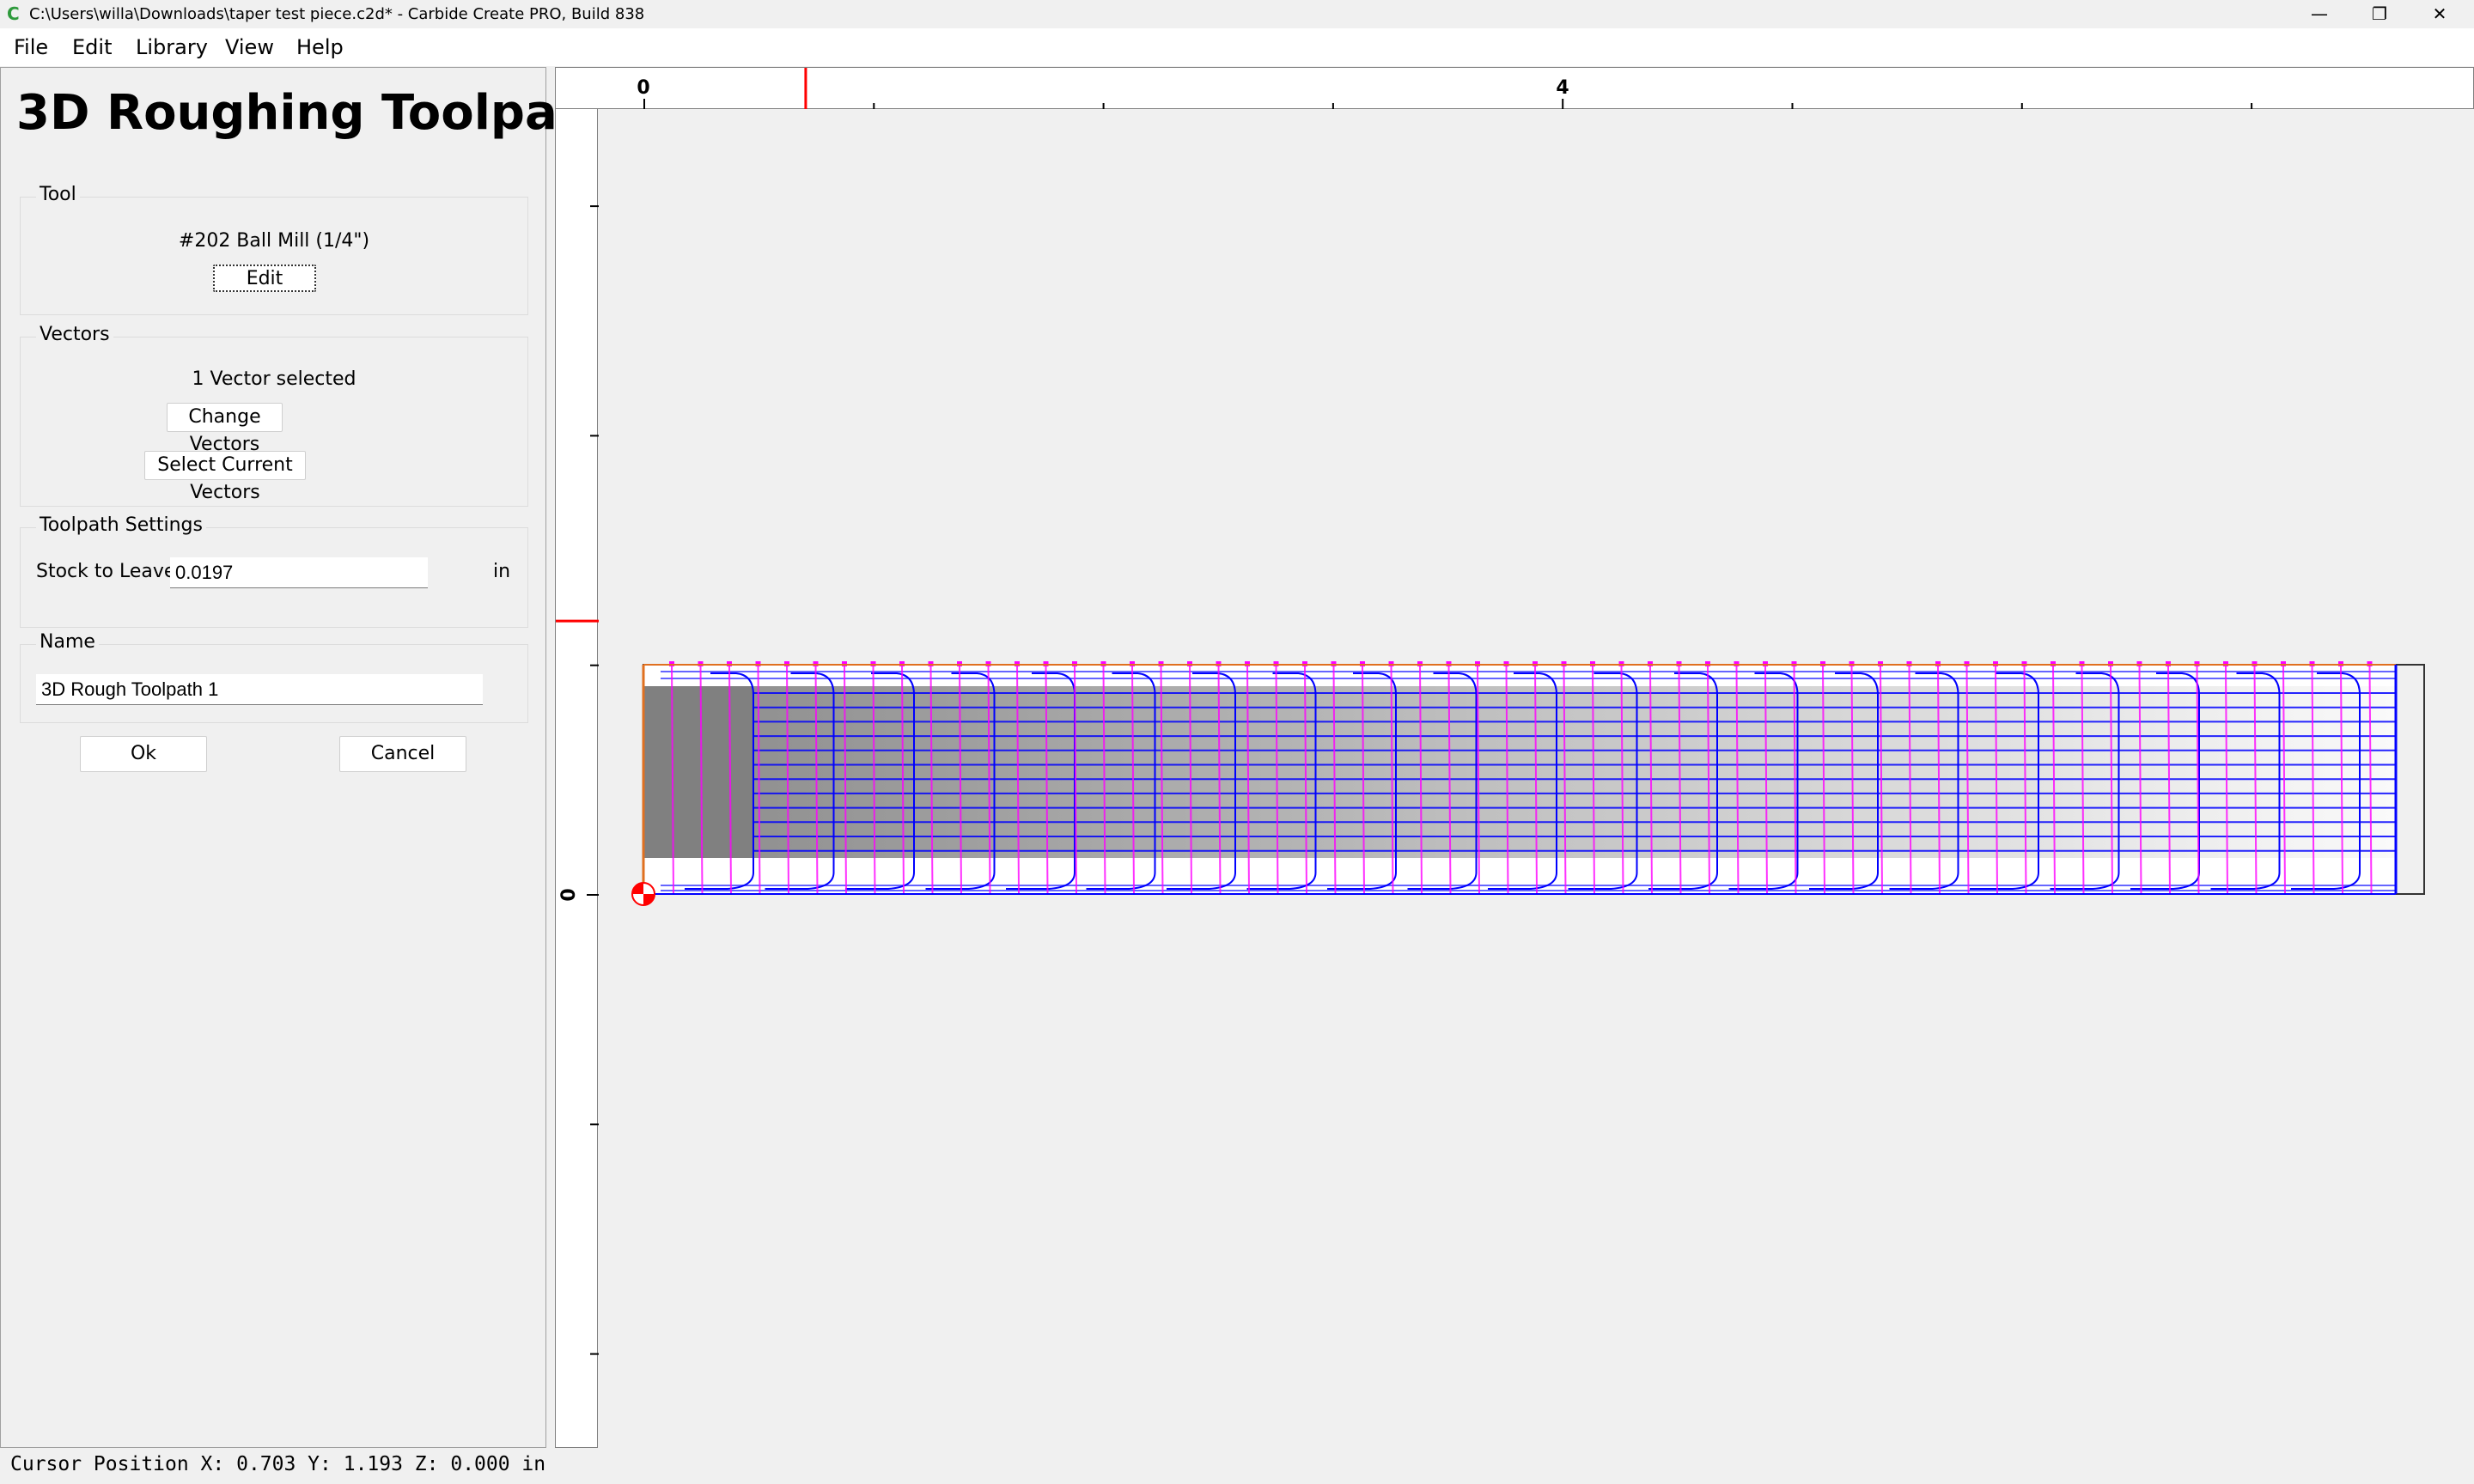 This screenshot has width=2474, height=1484. I want to click on ruler-label-0: 0, so click(643, 88).